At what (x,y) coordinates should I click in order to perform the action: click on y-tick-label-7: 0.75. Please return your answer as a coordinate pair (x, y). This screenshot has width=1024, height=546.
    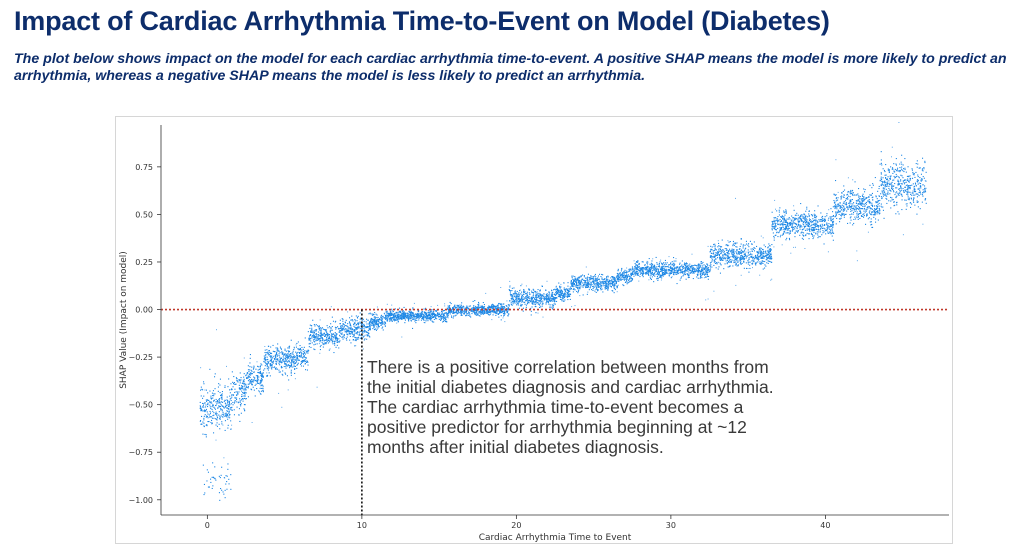
    Looking at the image, I should click on (144, 167).